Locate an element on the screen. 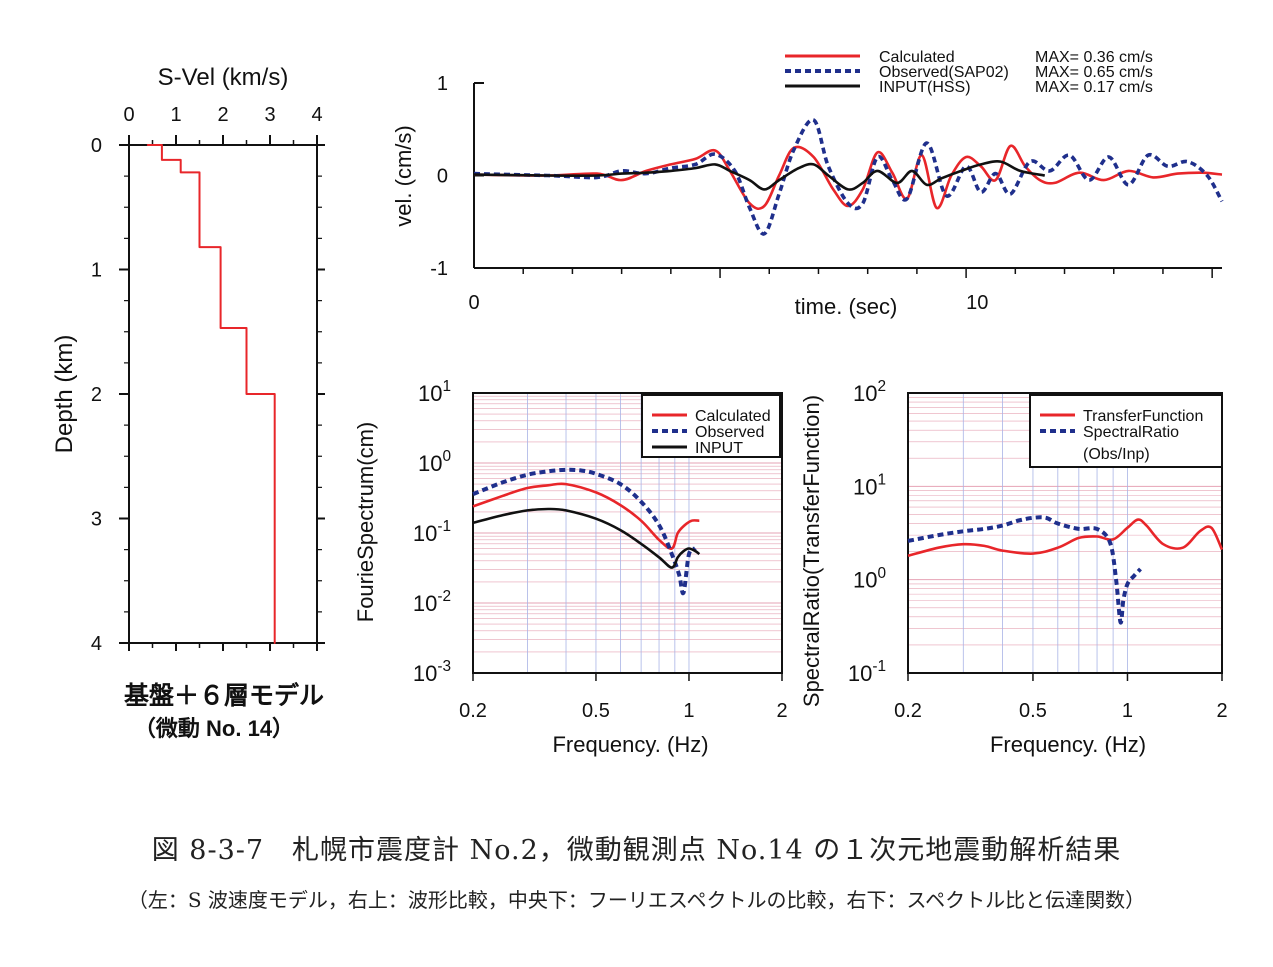 The height and width of the screenshot is (967, 1273). velocity-x-tick-label: 1 is located at coordinates (175, 115).